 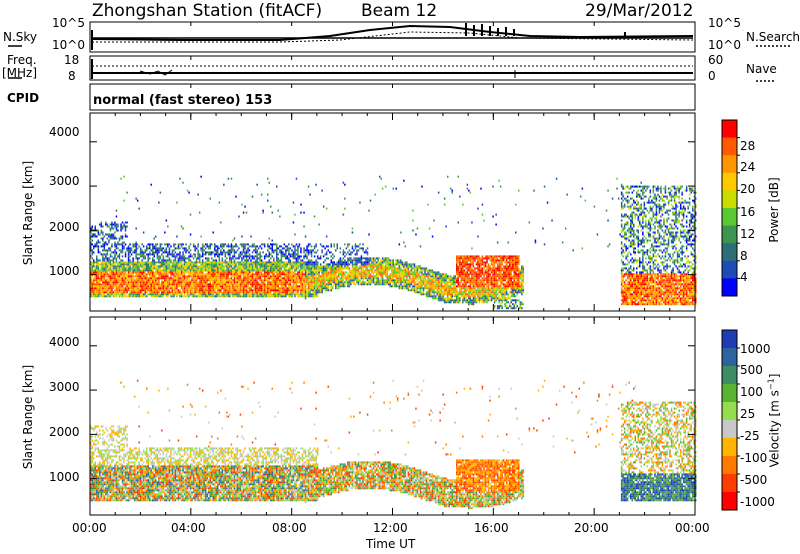 What do you see at coordinates (724, 23) in the screenshot?
I see `nsearch-tick-top: 10^5` at bounding box center [724, 23].